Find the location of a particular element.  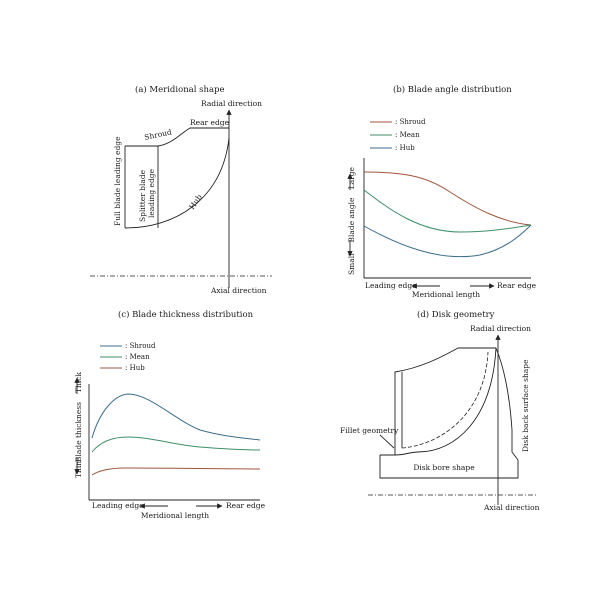

d-blade-outline is located at coordinates (438, 401).